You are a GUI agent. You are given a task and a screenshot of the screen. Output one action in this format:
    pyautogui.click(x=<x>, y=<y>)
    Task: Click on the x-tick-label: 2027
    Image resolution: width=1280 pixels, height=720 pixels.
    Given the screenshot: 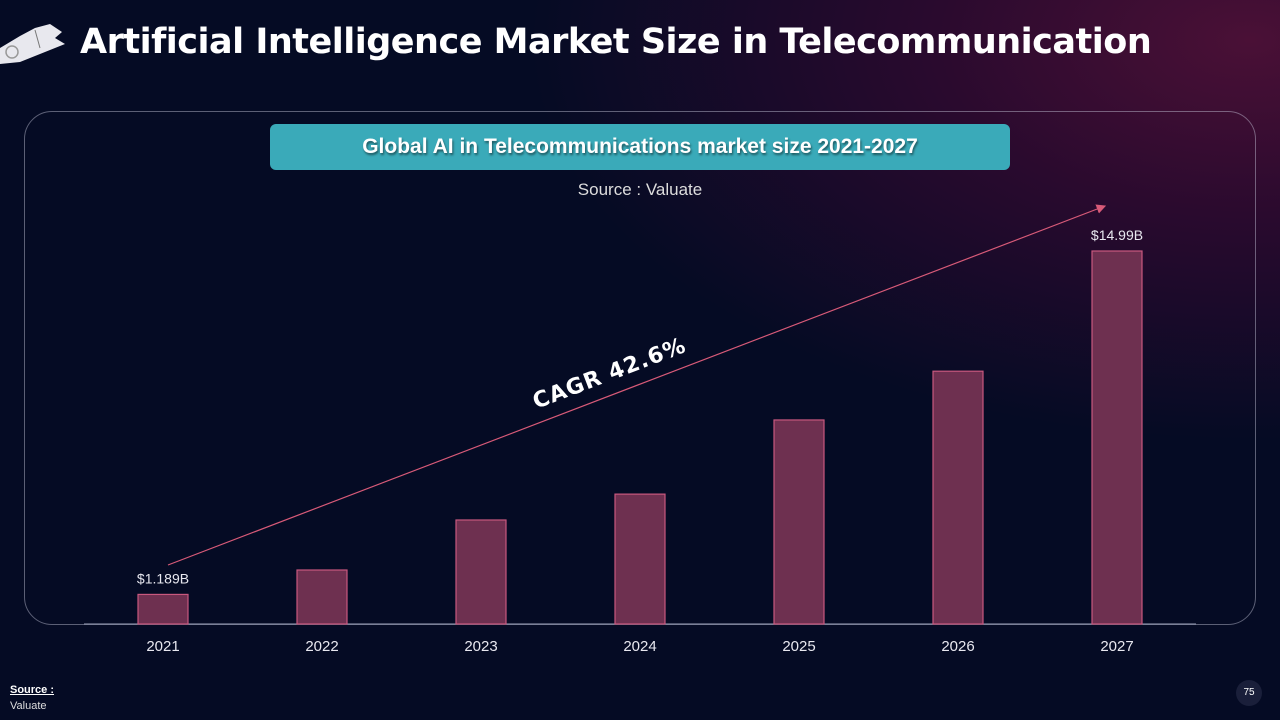 What is the action you would take?
    pyautogui.click(x=1116, y=646)
    